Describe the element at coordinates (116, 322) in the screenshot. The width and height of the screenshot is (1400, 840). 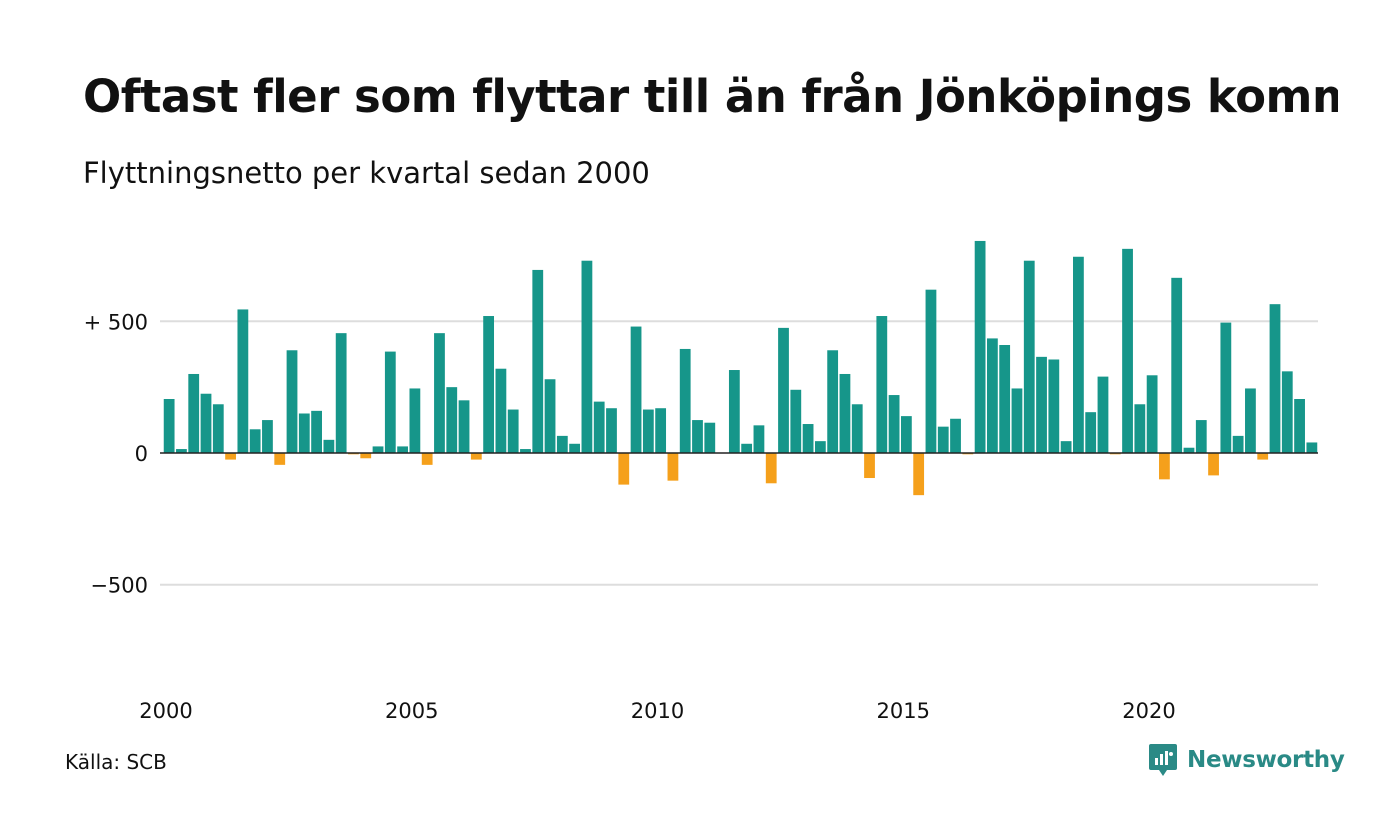
I see `y-tick-label: + 500` at that location.